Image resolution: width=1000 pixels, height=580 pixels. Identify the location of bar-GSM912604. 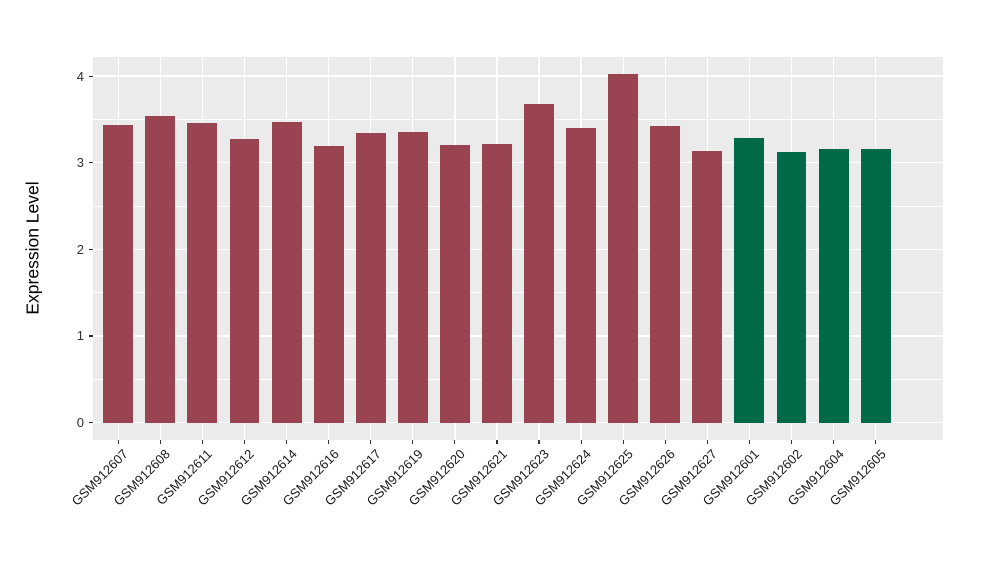
(833, 285).